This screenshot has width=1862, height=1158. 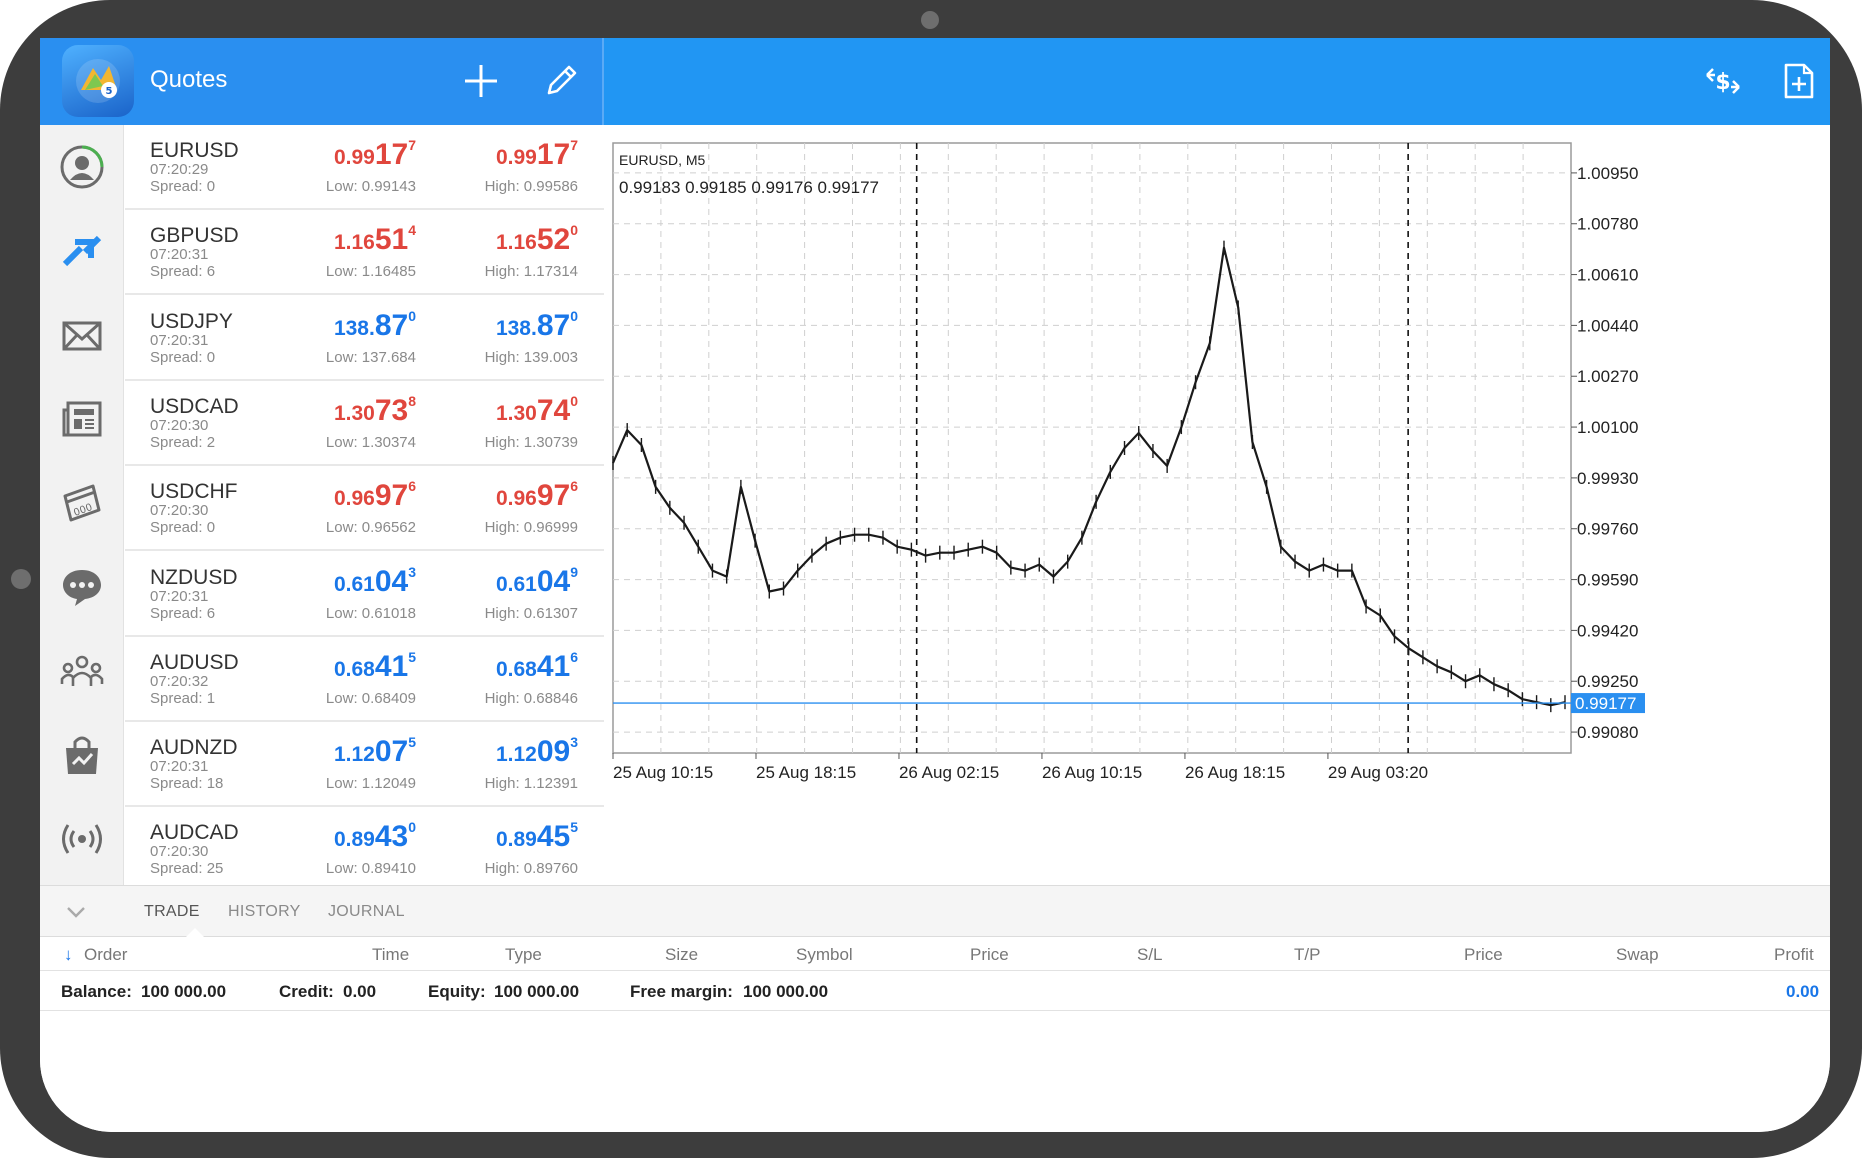 I want to click on community-icon, so click(x=82, y=670).